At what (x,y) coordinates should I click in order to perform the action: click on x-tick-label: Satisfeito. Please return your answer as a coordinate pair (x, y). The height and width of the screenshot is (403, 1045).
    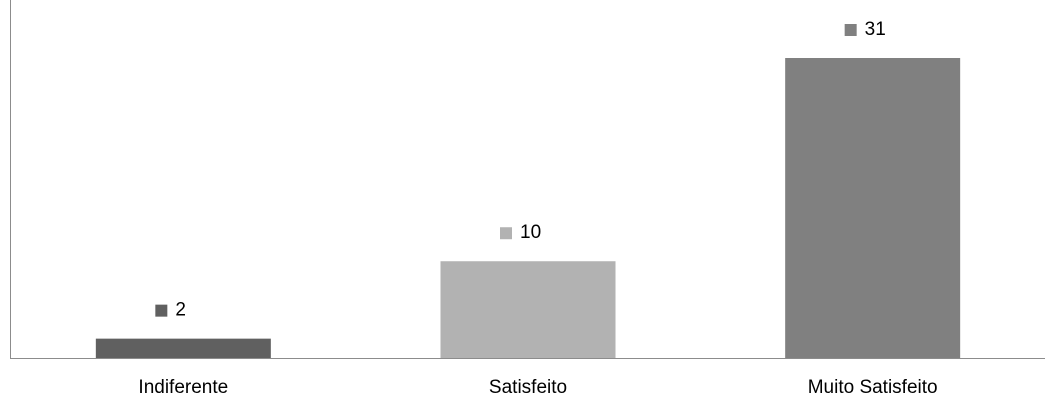
    Looking at the image, I should click on (528, 387).